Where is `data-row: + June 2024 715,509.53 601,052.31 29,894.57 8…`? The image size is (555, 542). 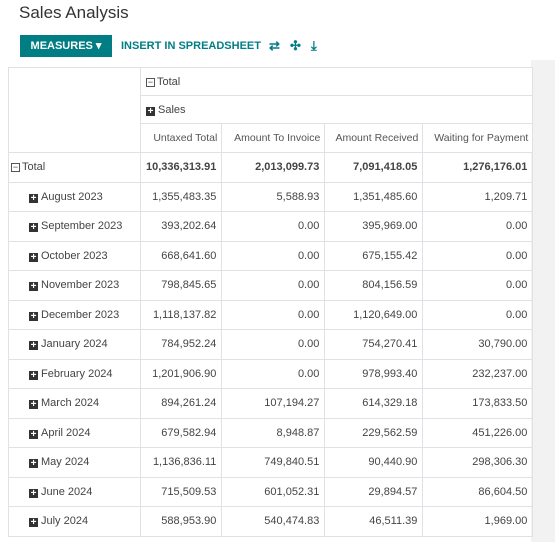 data-row: + June 2024 715,509.53 601,052.31 29,894.57 8… is located at coordinates (271, 491).